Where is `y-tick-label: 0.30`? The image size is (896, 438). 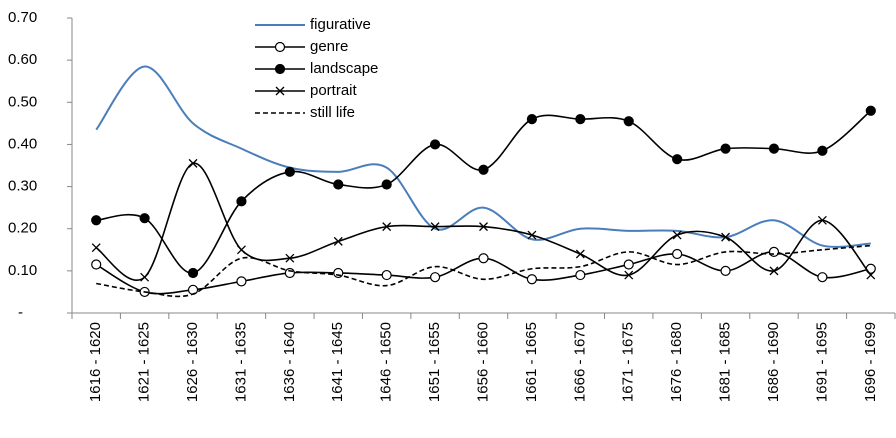 y-tick-label: 0.30 is located at coordinates (22, 186).